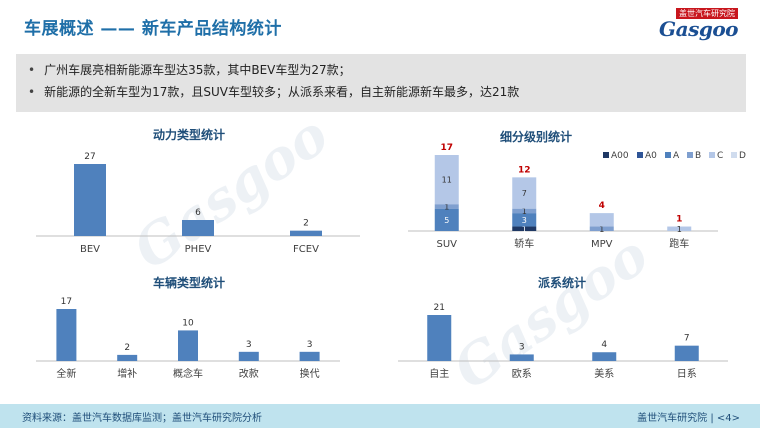  Describe the element at coordinates (562, 283) in the screenshot. I see `chart-title: 派系统计` at that location.